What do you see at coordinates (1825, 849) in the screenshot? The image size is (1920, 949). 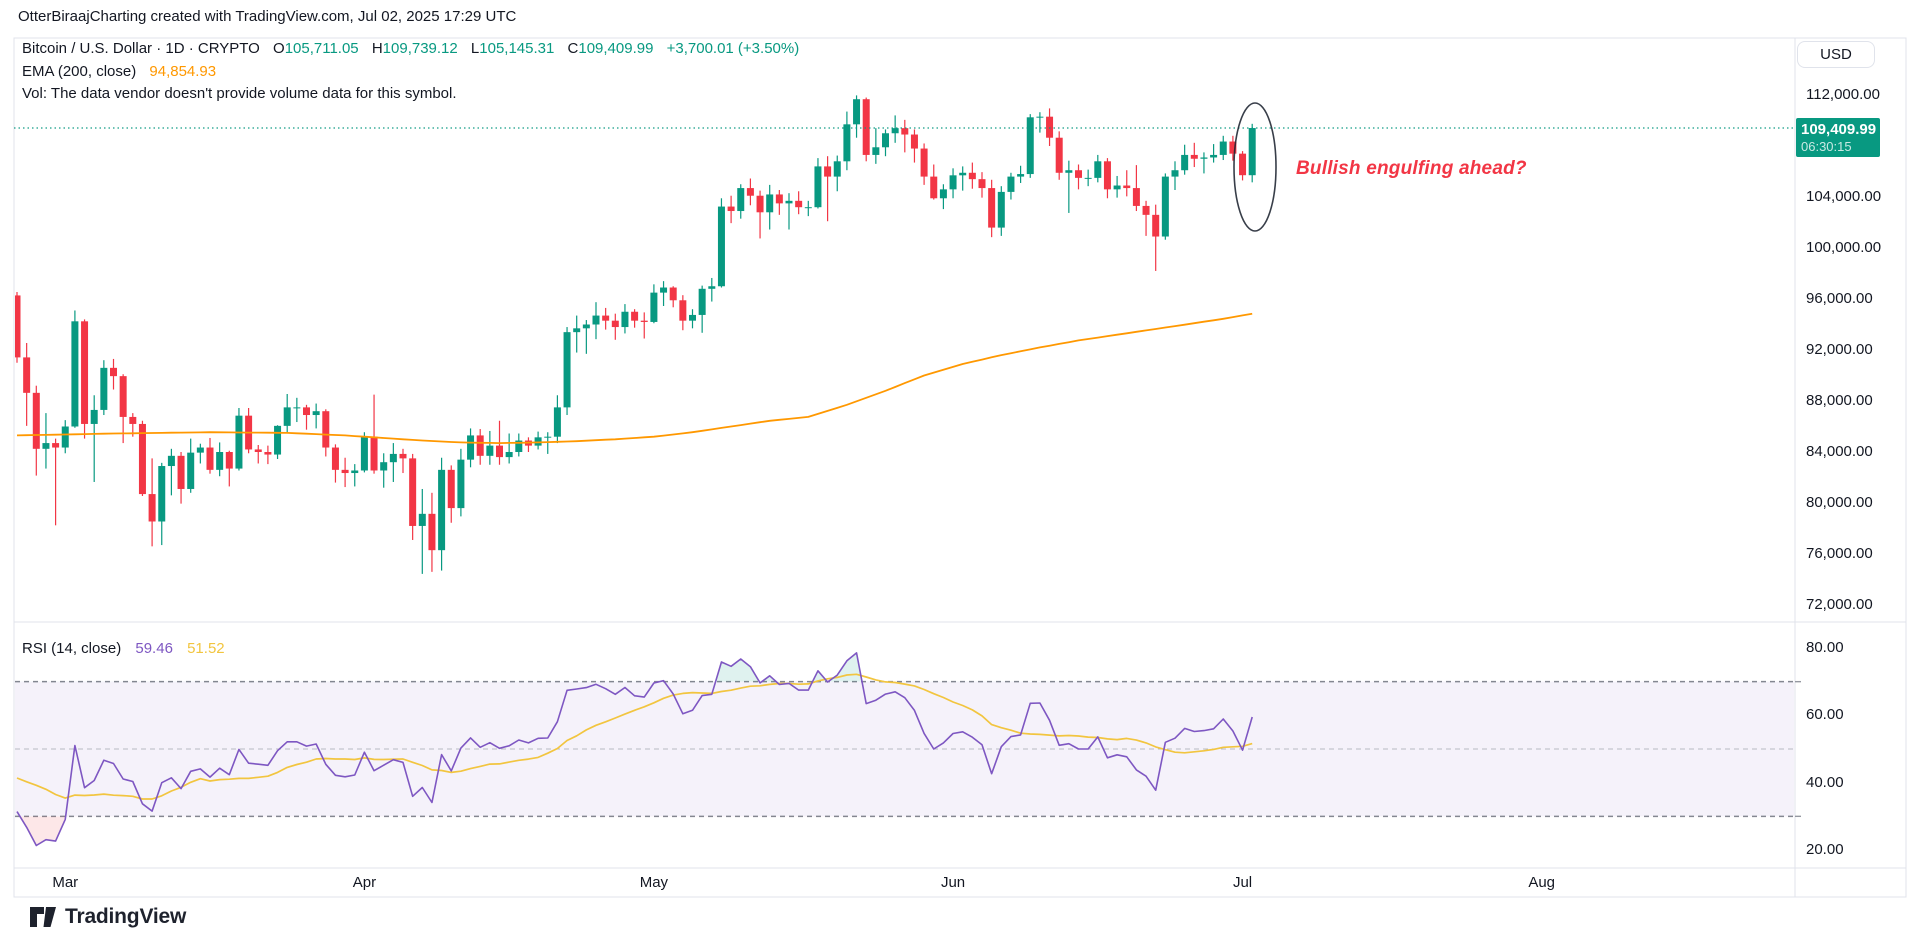 I see `rsi-tick-label: 20.00` at bounding box center [1825, 849].